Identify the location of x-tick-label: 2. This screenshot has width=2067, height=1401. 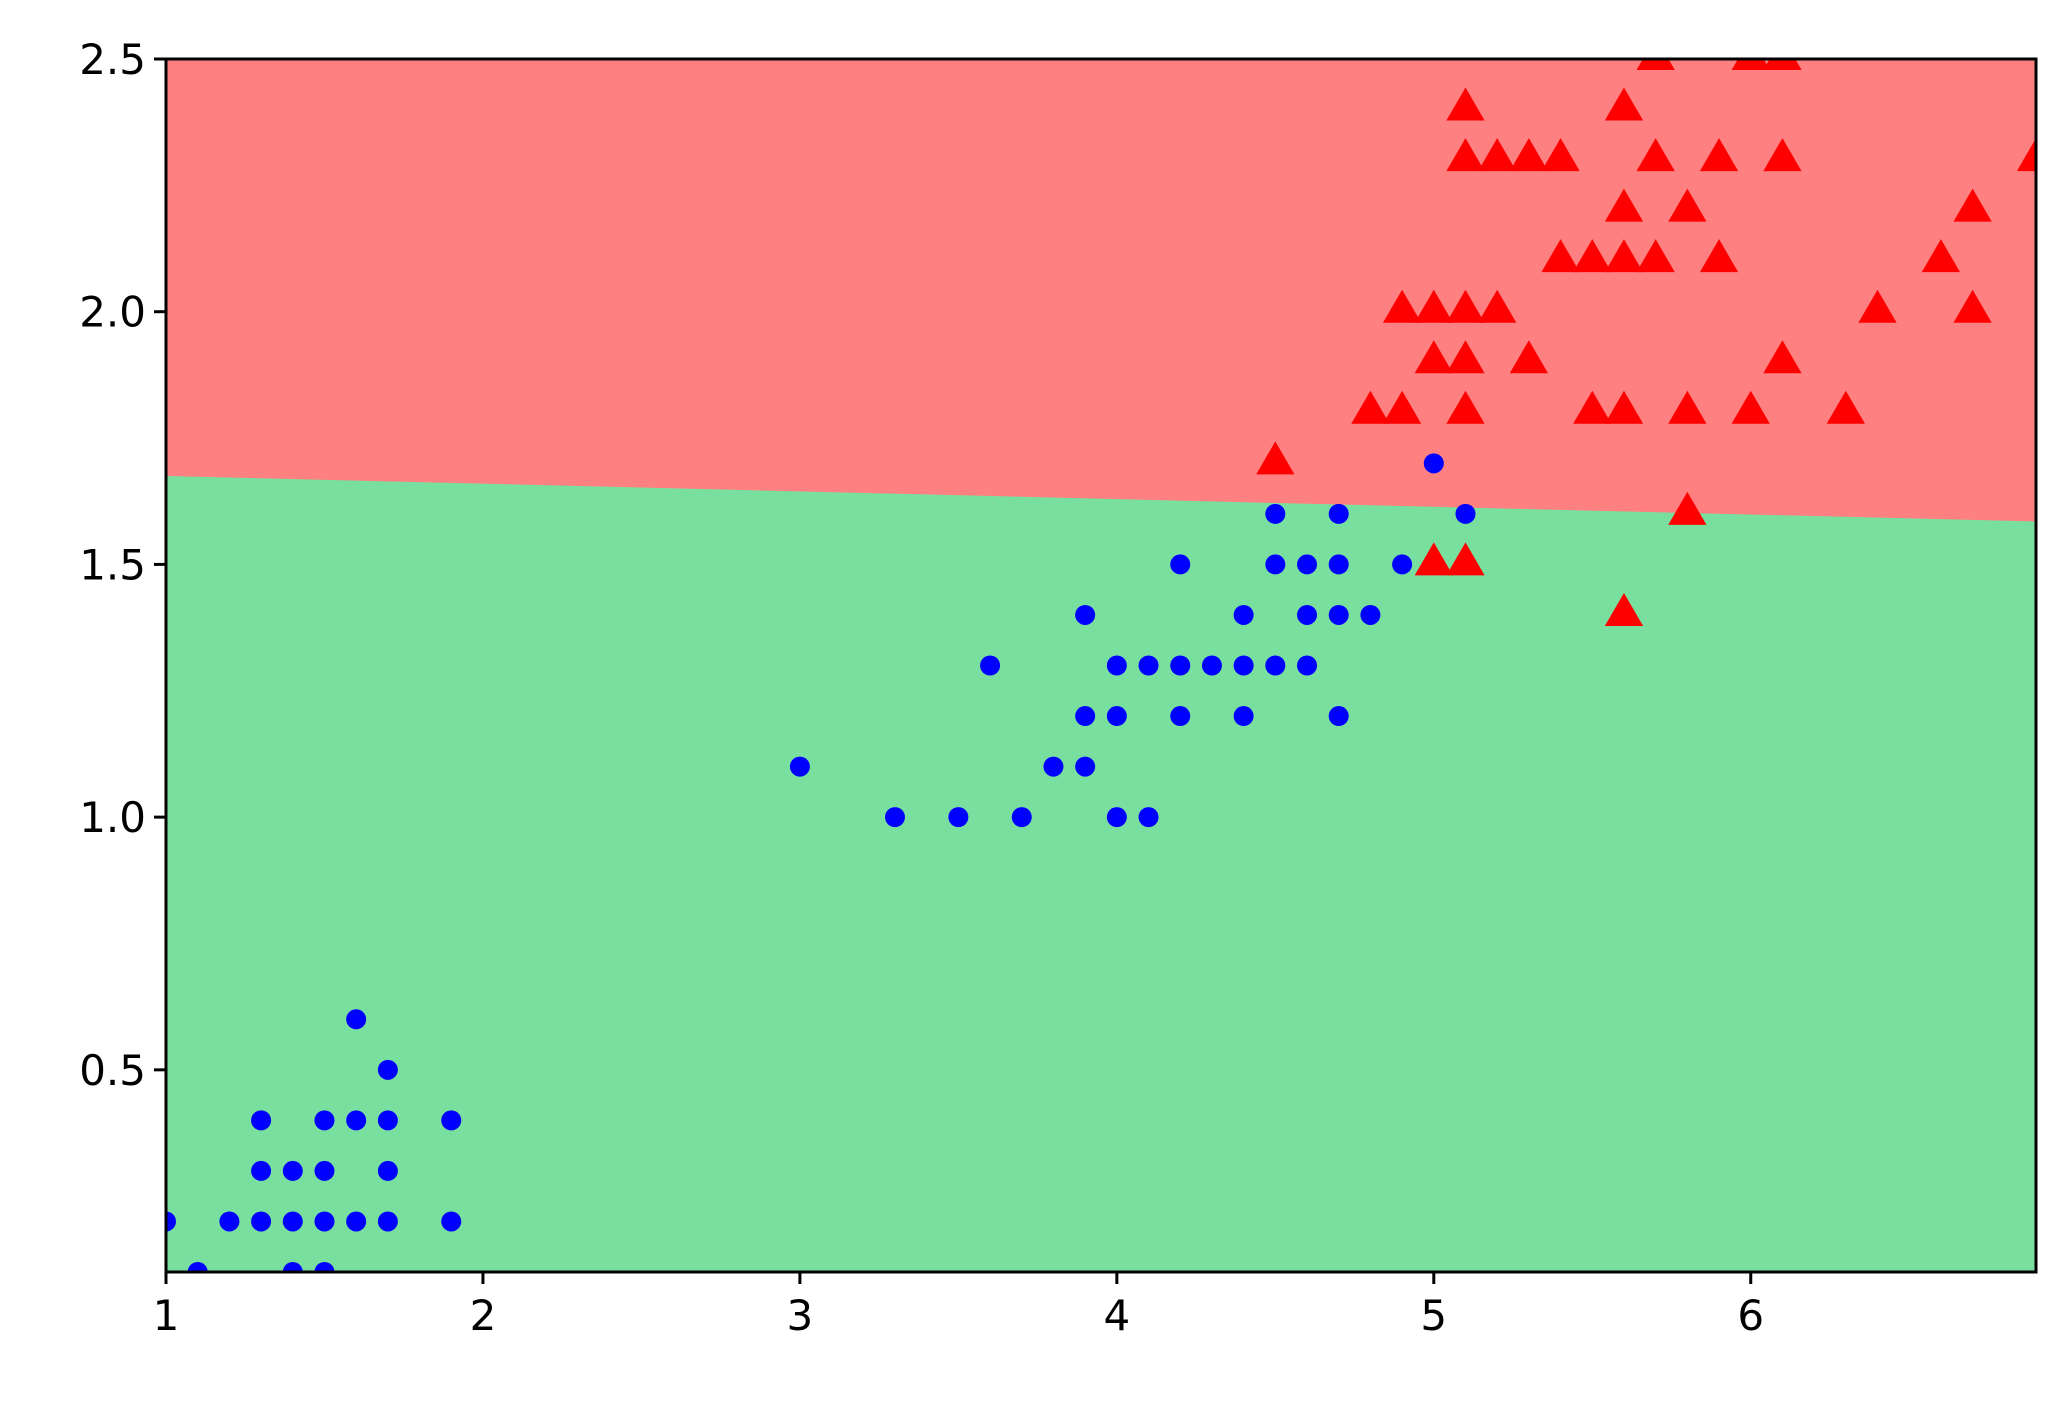
(483, 1315).